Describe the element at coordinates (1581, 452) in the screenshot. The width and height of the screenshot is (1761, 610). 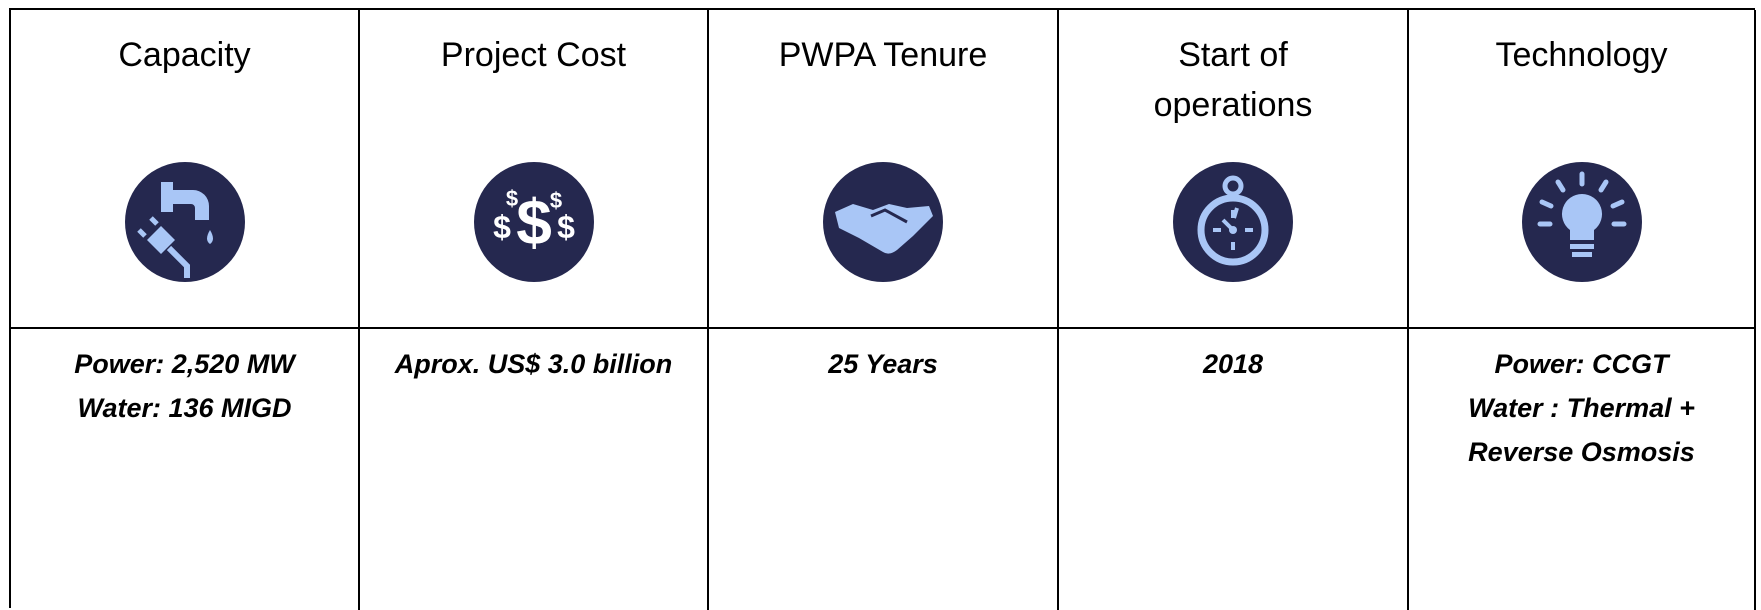
I see `value-line: Reverse Osmosis` at that location.